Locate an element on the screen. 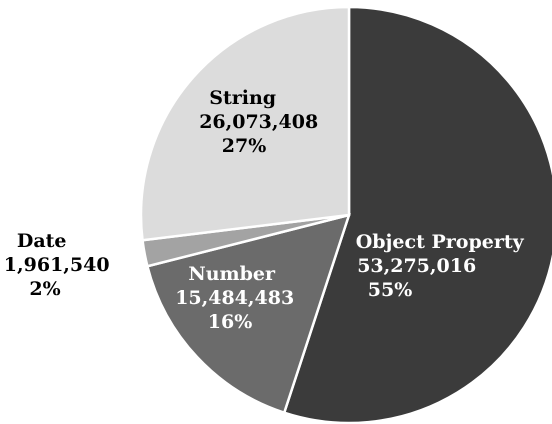 The width and height of the screenshot is (552, 424). slice-name-date: Date is located at coordinates (42, 241).